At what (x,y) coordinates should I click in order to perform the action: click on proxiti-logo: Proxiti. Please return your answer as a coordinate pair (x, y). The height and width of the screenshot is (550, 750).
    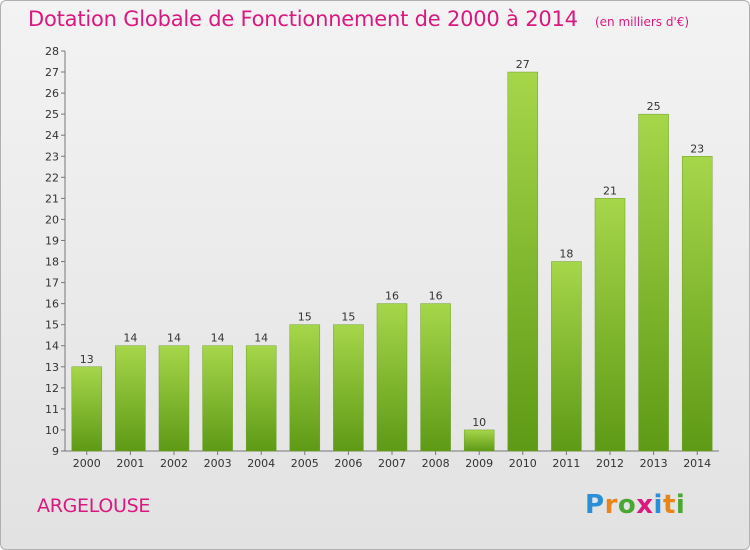
    Looking at the image, I should click on (635, 505).